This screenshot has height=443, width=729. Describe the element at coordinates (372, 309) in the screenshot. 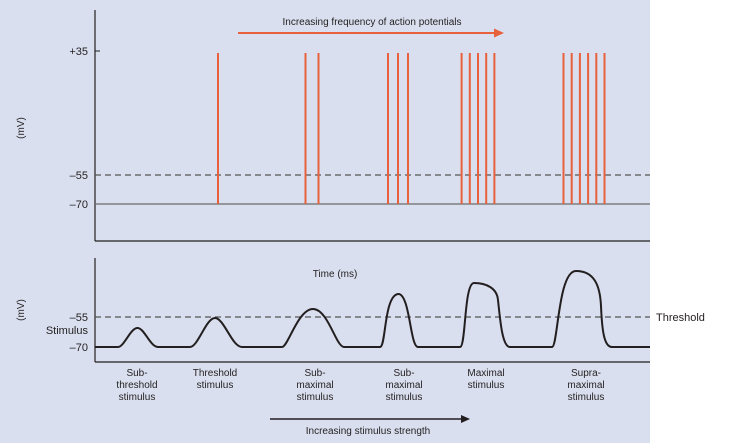

I see `stimulus-strength-curve` at that location.